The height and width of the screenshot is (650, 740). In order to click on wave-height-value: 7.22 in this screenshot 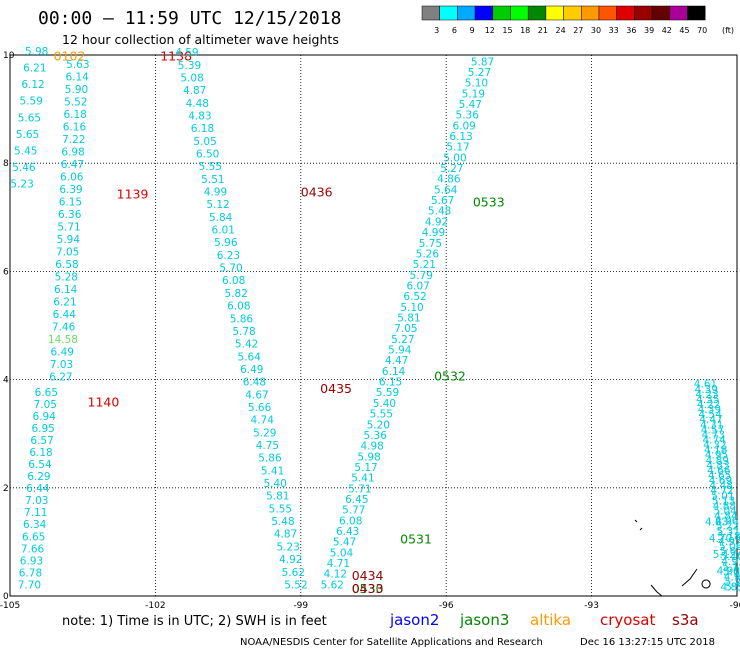, I will do `click(73, 140)`.